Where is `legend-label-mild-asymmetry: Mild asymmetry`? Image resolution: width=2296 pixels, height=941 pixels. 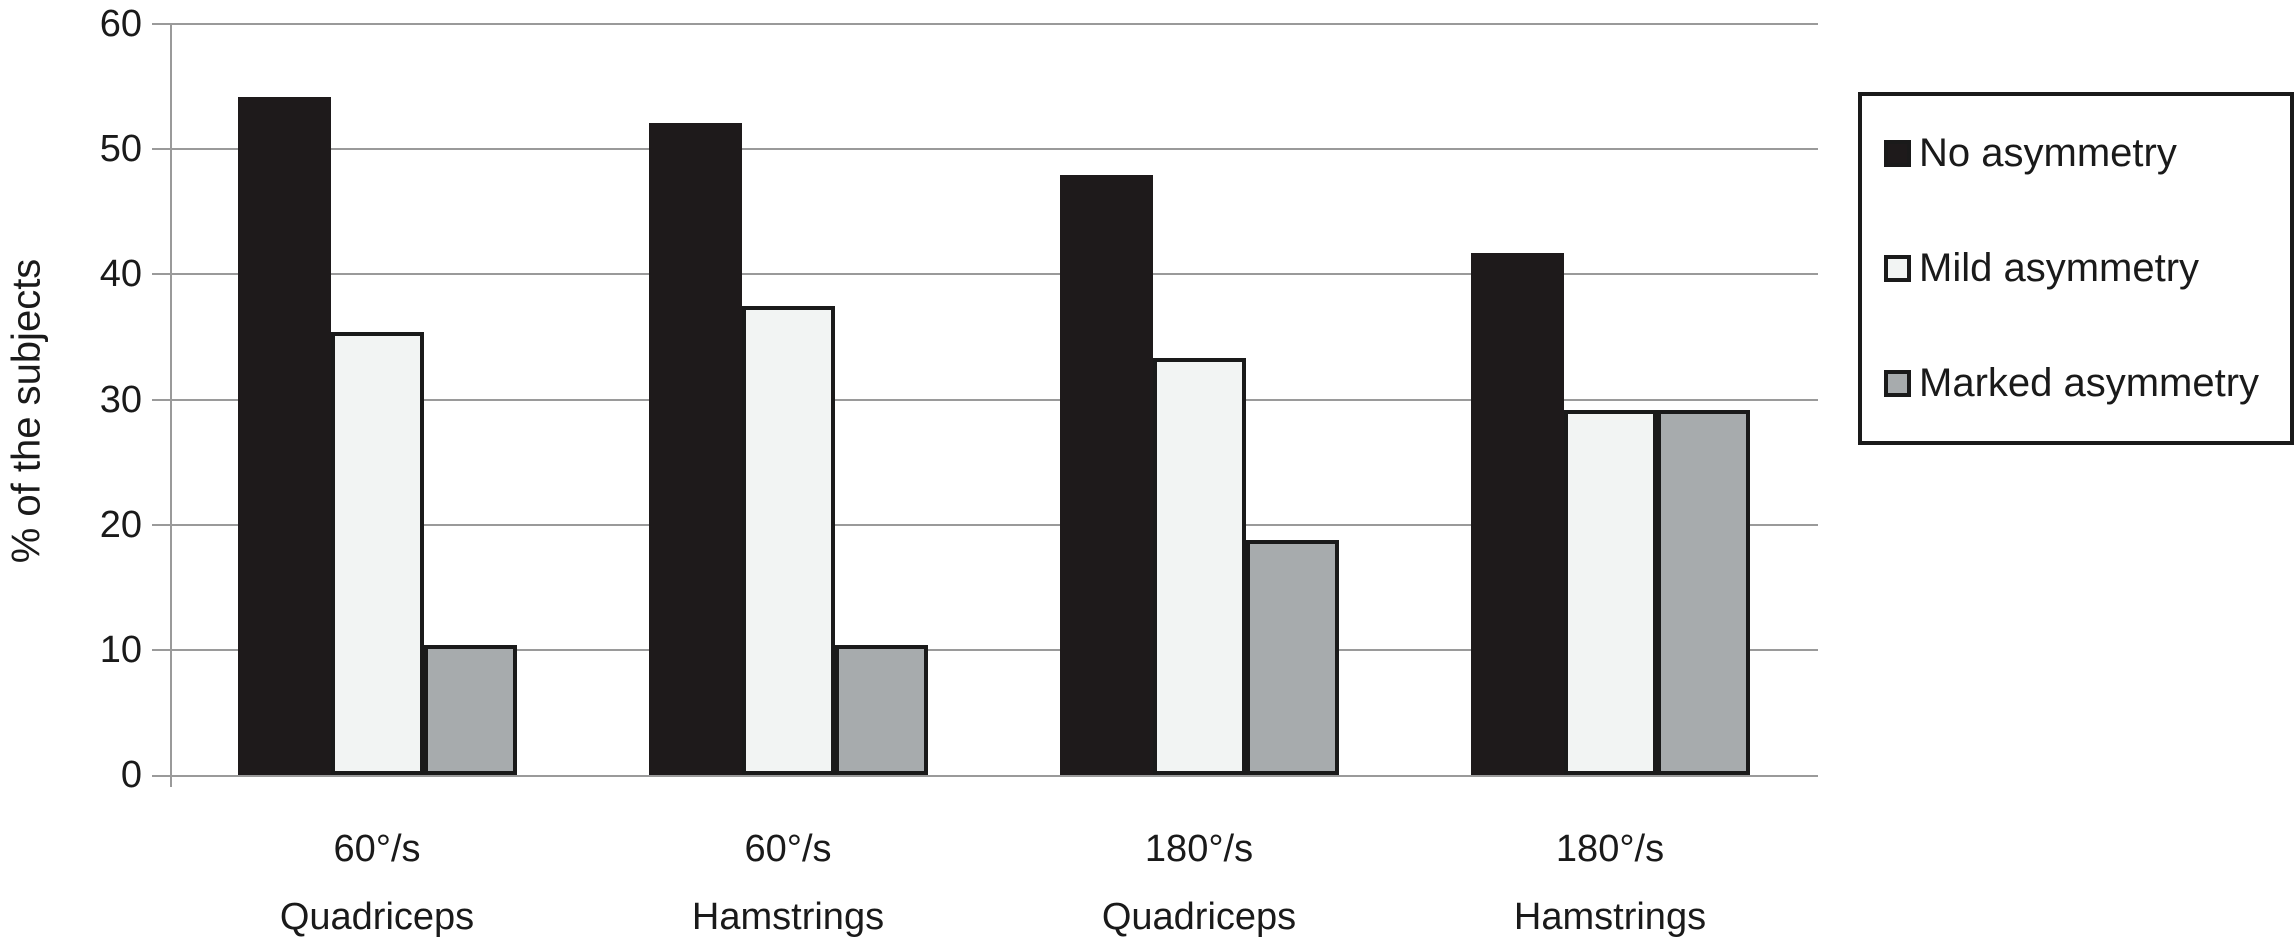 legend-label-mild-asymmetry: Mild asymmetry is located at coordinates (2059, 268).